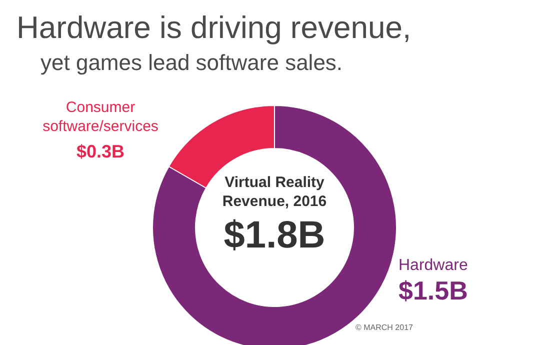  Describe the element at coordinates (385, 327) in the screenshot. I see `text: © MARCH 2017` at that location.